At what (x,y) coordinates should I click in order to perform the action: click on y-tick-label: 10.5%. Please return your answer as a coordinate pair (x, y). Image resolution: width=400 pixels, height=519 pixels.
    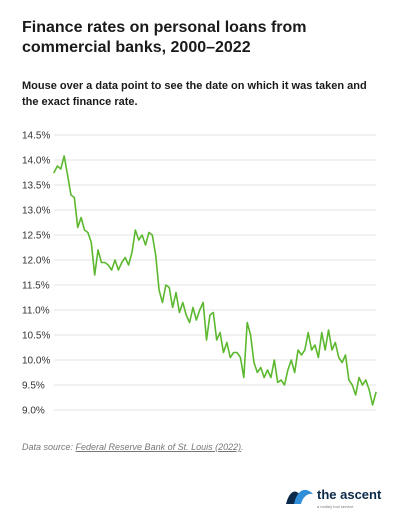
    Looking at the image, I should click on (36, 336).